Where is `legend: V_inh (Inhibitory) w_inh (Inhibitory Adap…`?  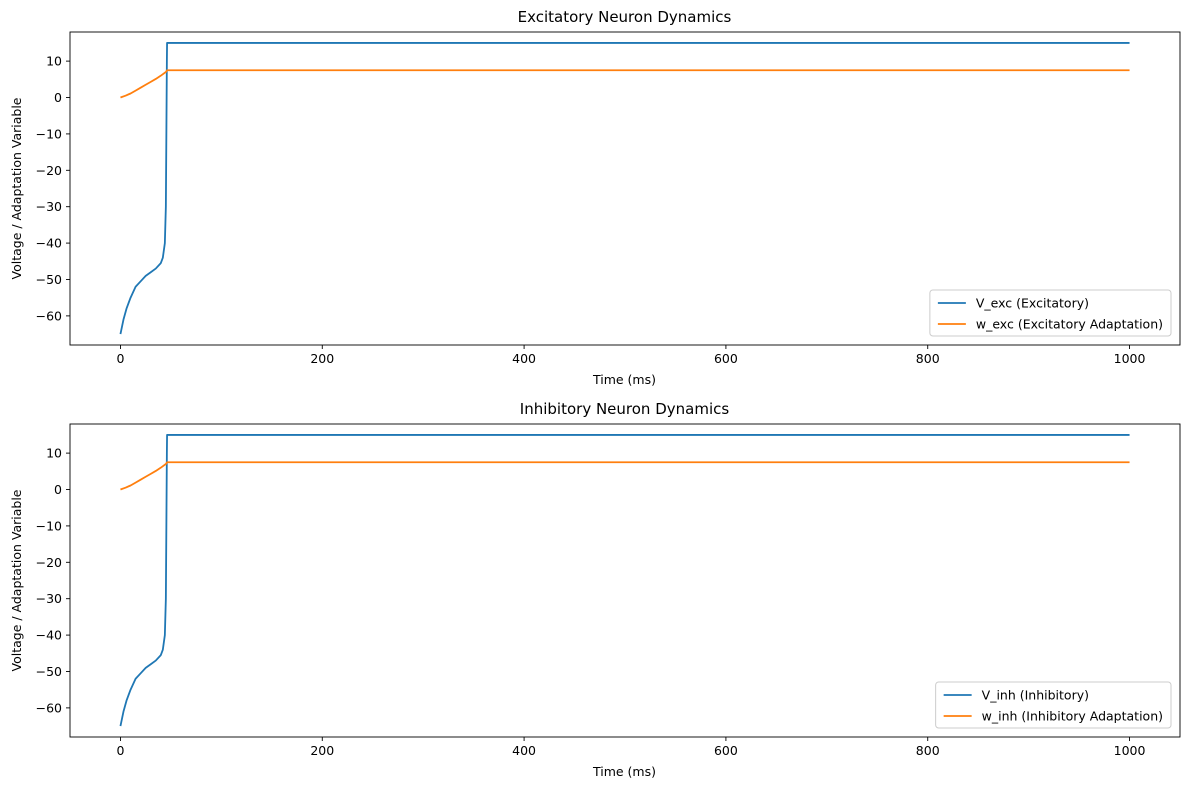
legend: V_inh (Inhibitory) w_inh (Inhibitory Adap… is located at coordinates (1053, 705).